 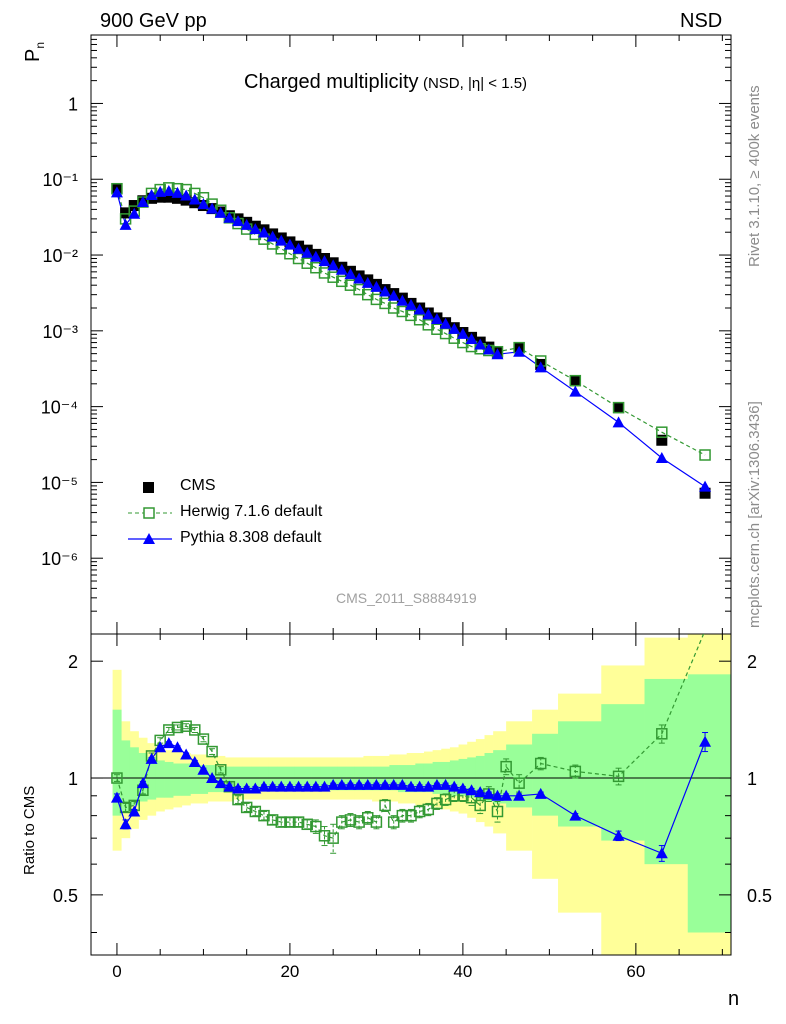 What do you see at coordinates (73, 104) in the screenshot?
I see `main-y-tick-label: 1` at bounding box center [73, 104].